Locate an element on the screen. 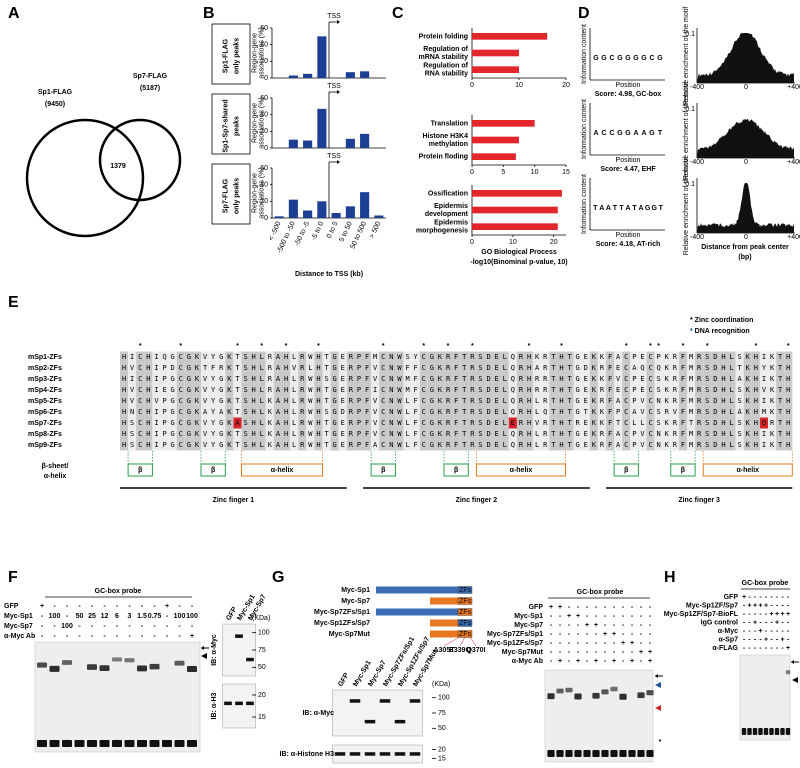  mutation-label: E339Q is located at coordinates (460, 650).